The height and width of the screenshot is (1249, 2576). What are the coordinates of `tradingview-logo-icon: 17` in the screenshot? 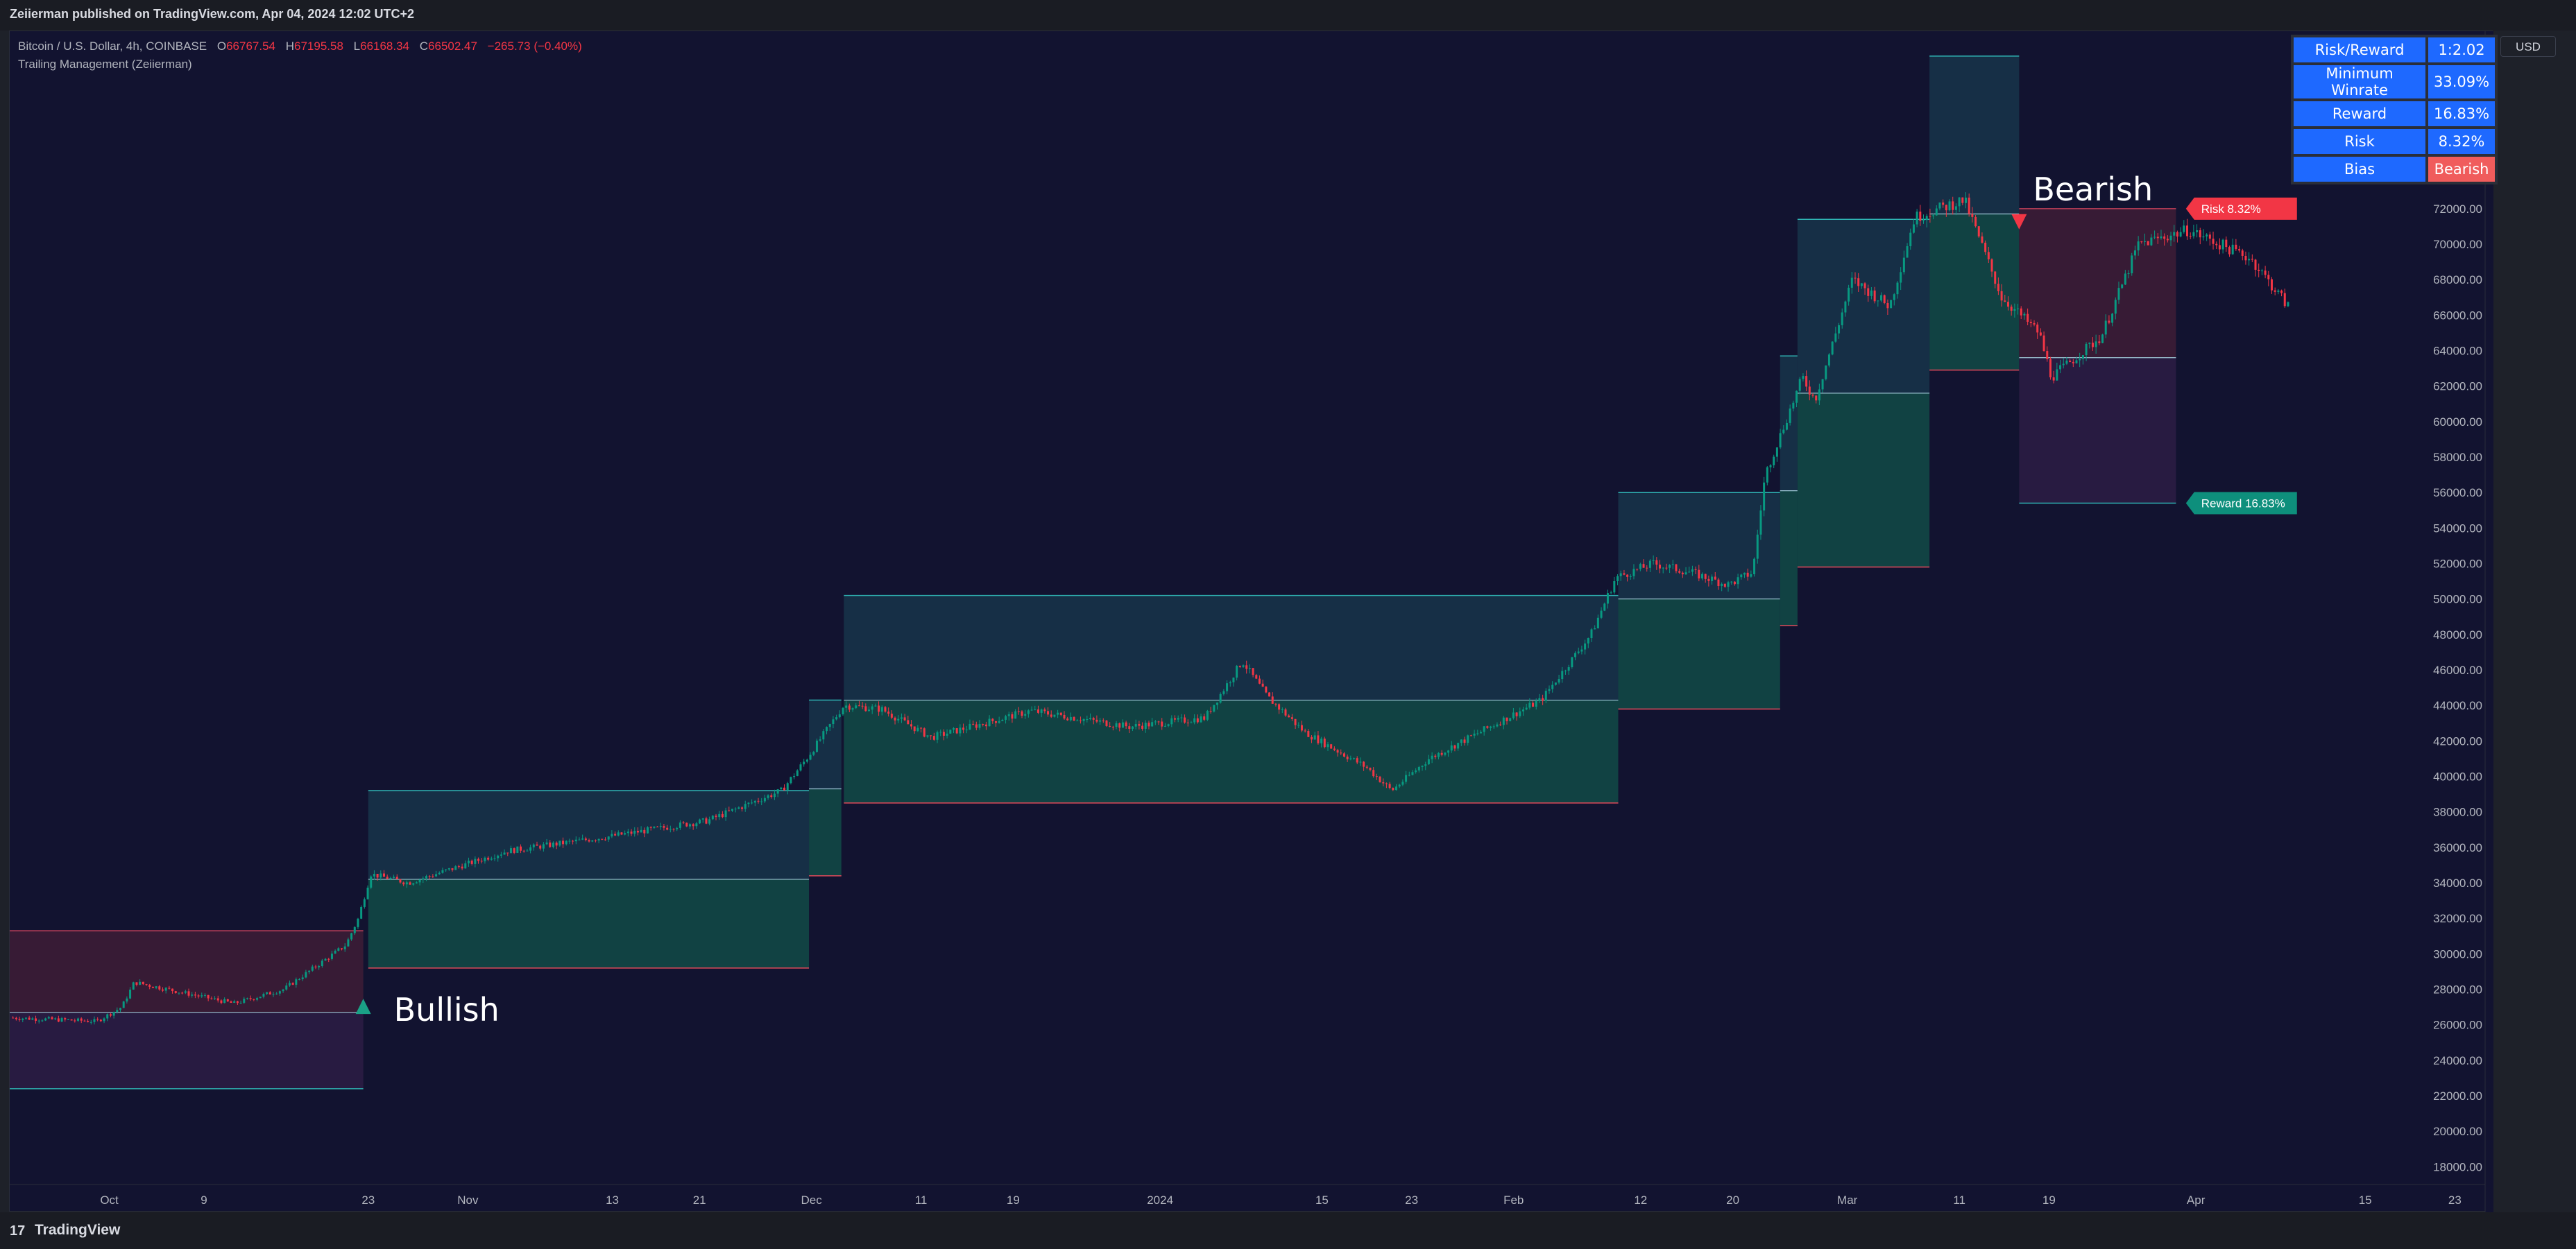 It's located at (18, 1231).